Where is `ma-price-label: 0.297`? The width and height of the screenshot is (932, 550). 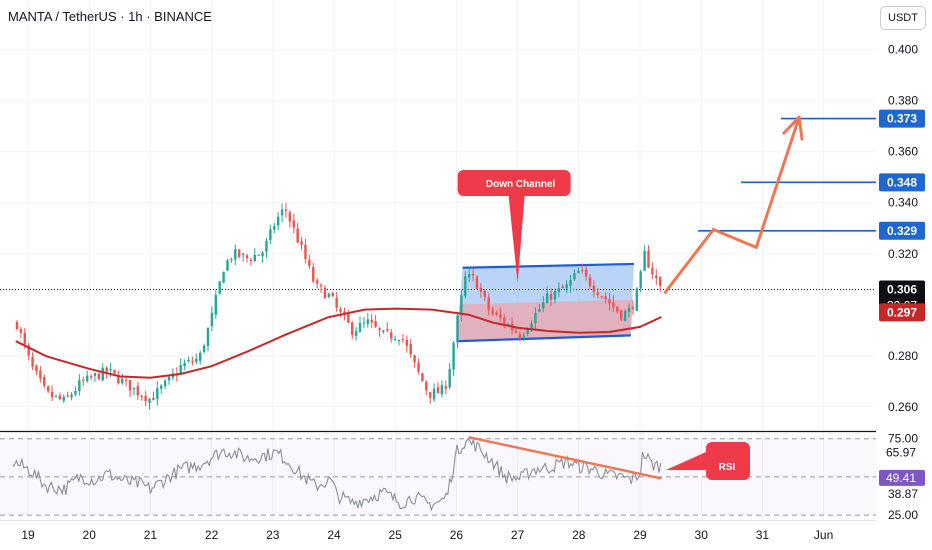 ma-price-label: 0.297 is located at coordinates (902, 312).